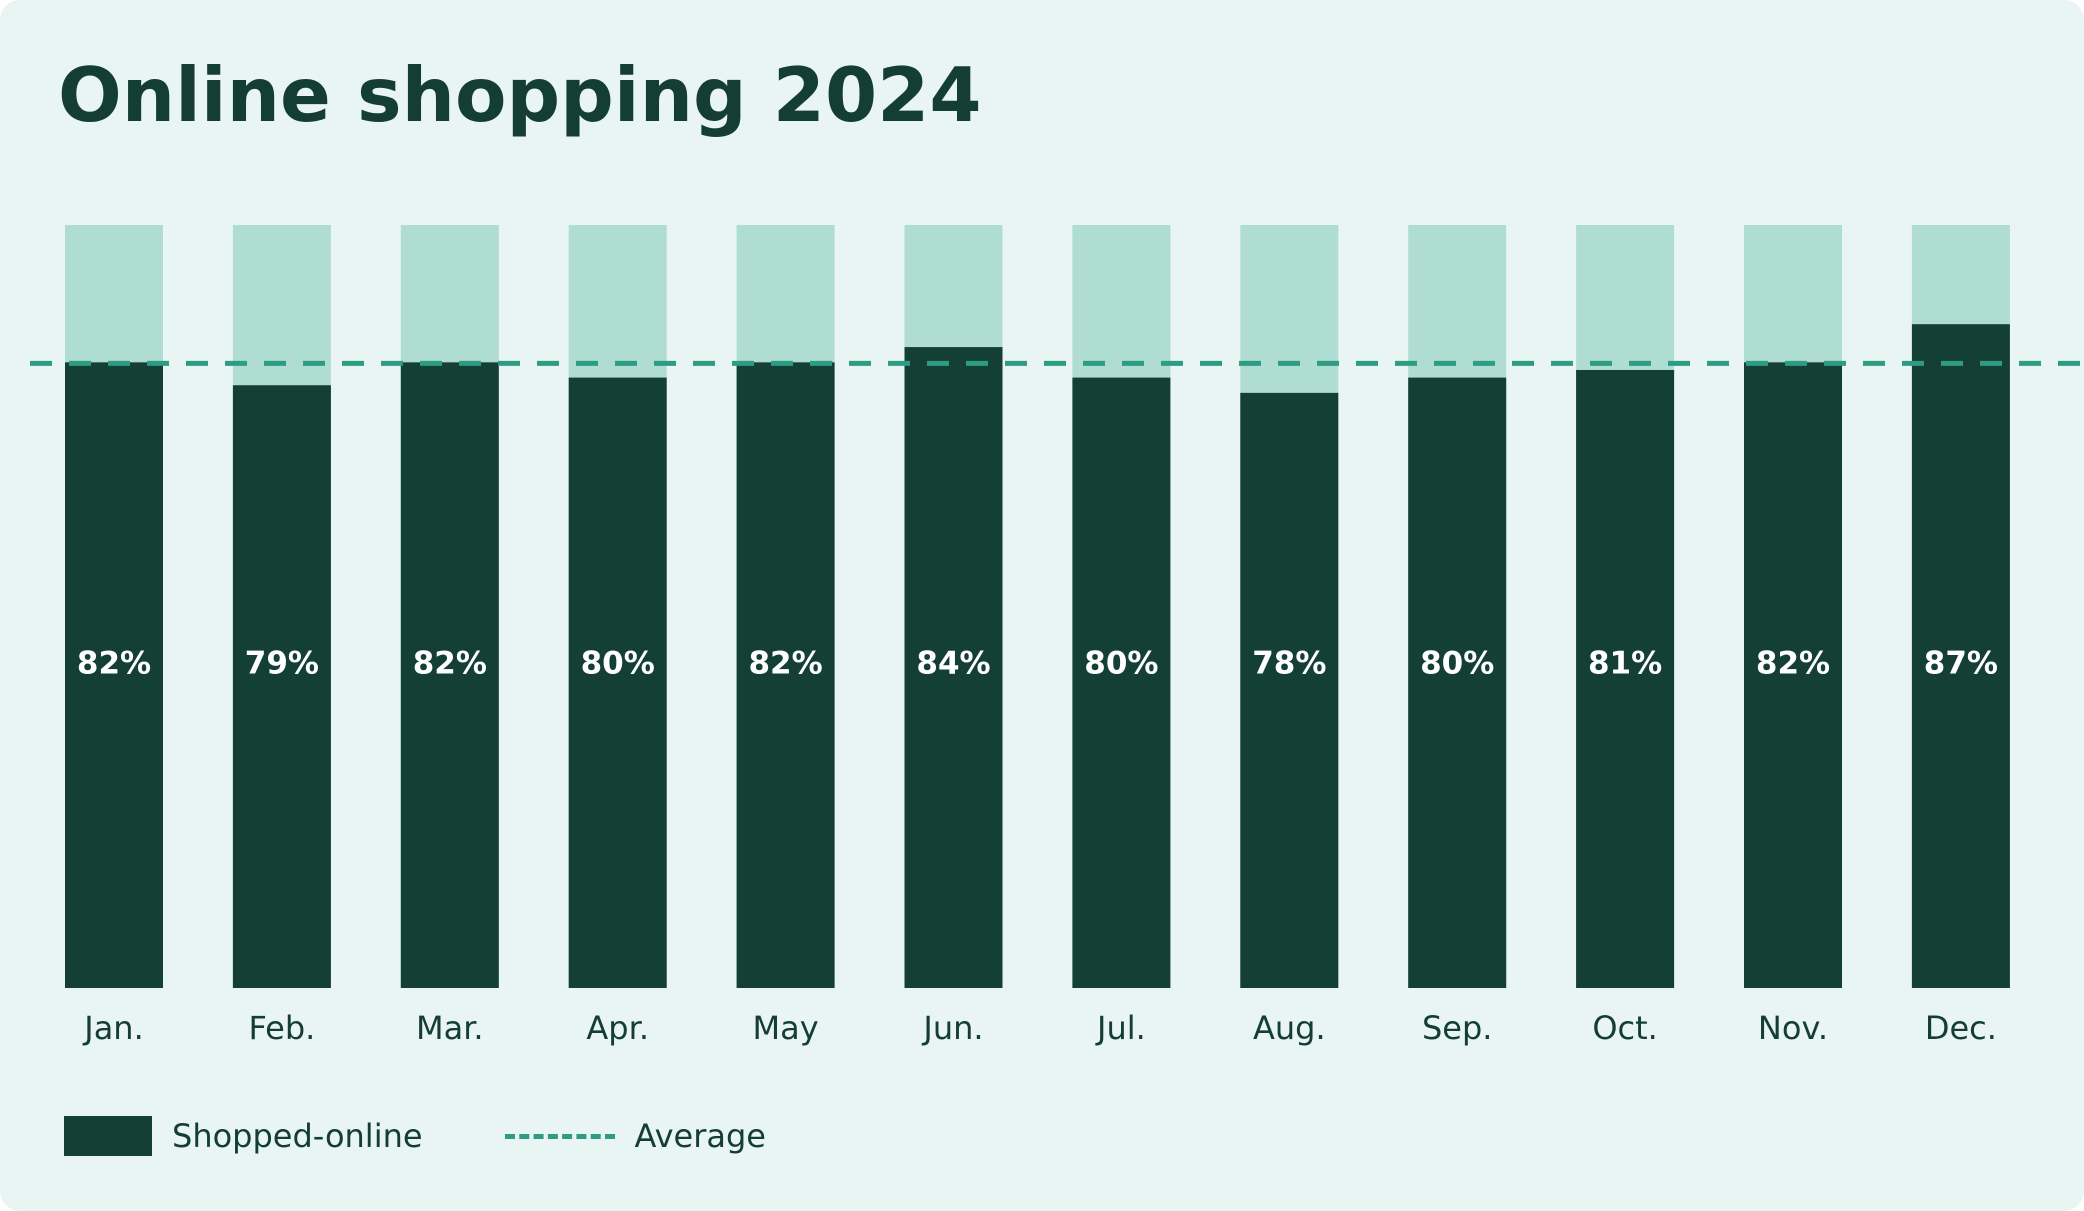  I want to click on bar-value-label: 84%, so click(953, 664).